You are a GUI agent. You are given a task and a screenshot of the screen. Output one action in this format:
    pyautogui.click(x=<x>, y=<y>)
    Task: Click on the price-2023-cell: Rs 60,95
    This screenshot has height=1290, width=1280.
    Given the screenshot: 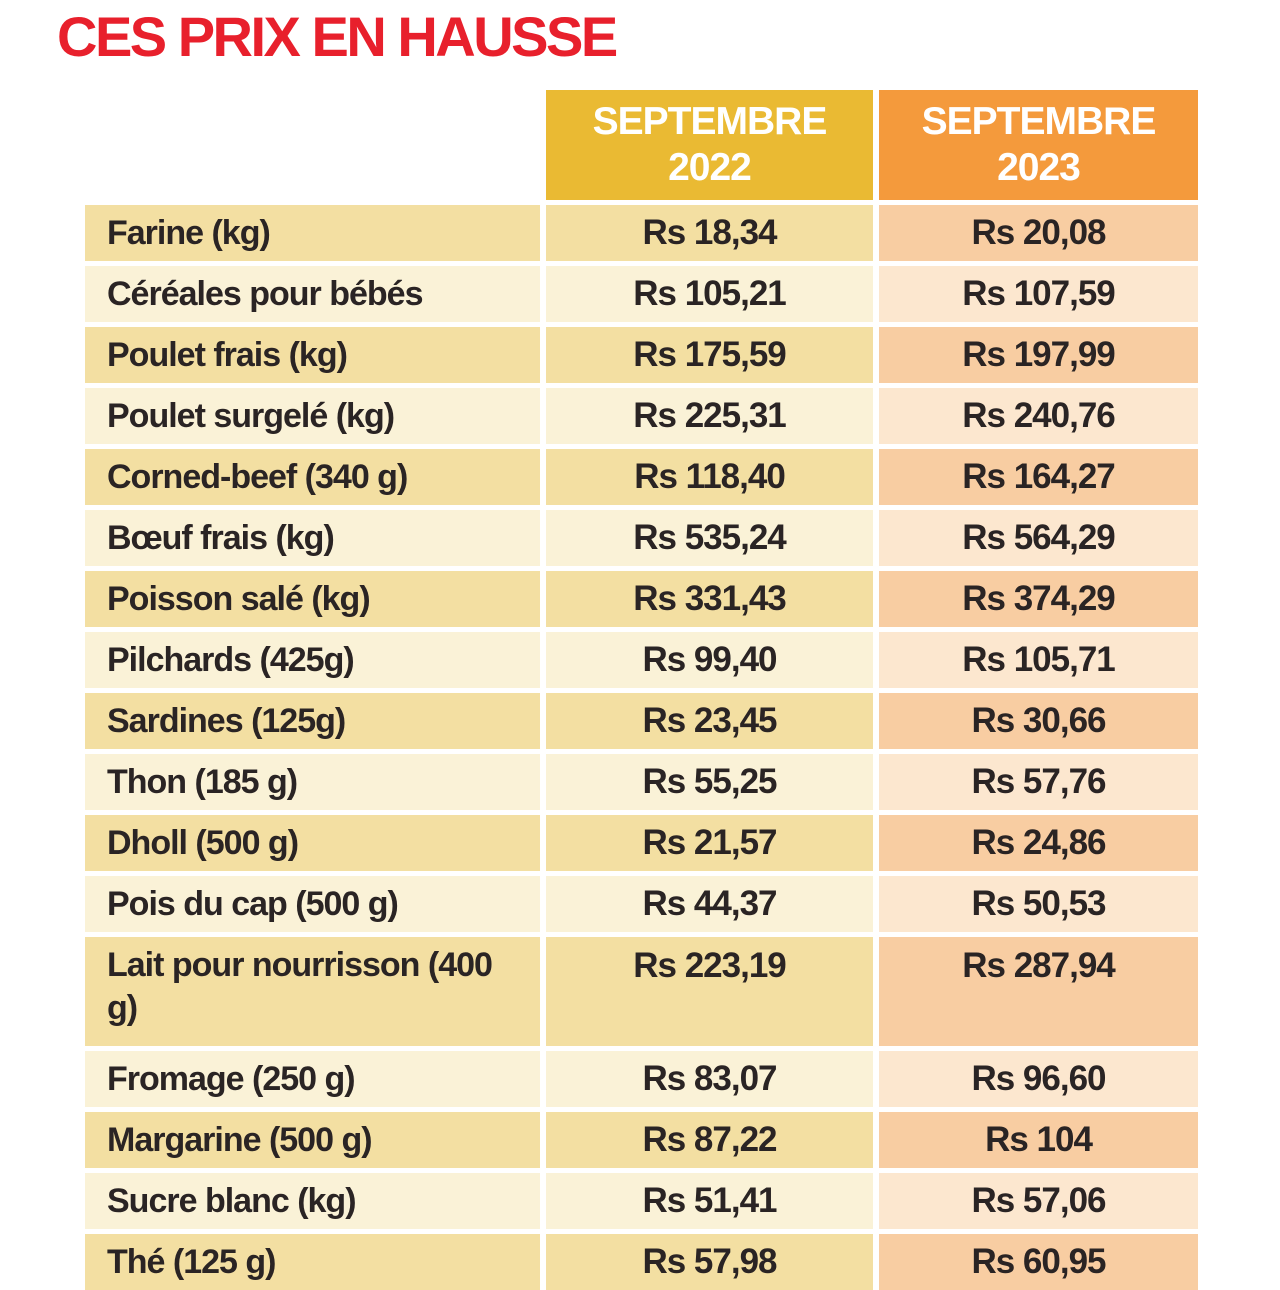 What is the action you would take?
    pyautogui.click(x=1038, y=1262)
    